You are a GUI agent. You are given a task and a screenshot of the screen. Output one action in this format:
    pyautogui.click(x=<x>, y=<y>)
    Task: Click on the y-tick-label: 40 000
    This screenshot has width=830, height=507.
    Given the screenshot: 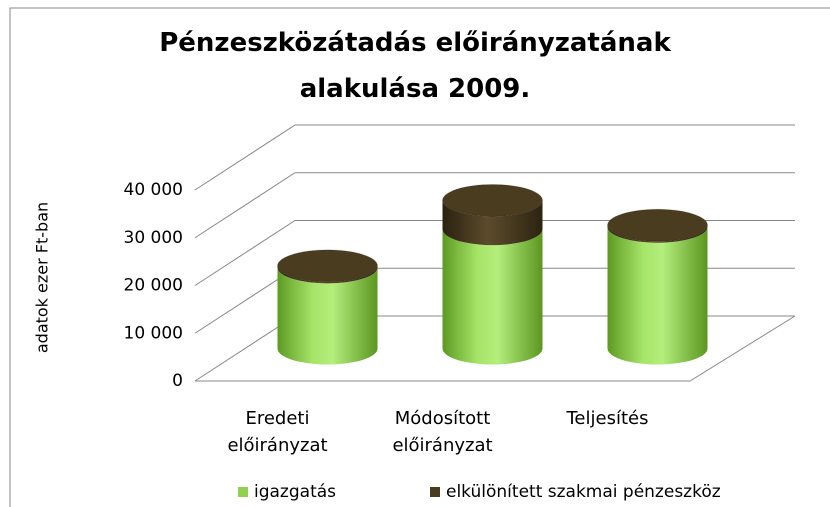 What is the action you would take?
    pyautogui.click(x=153, y=190)
    